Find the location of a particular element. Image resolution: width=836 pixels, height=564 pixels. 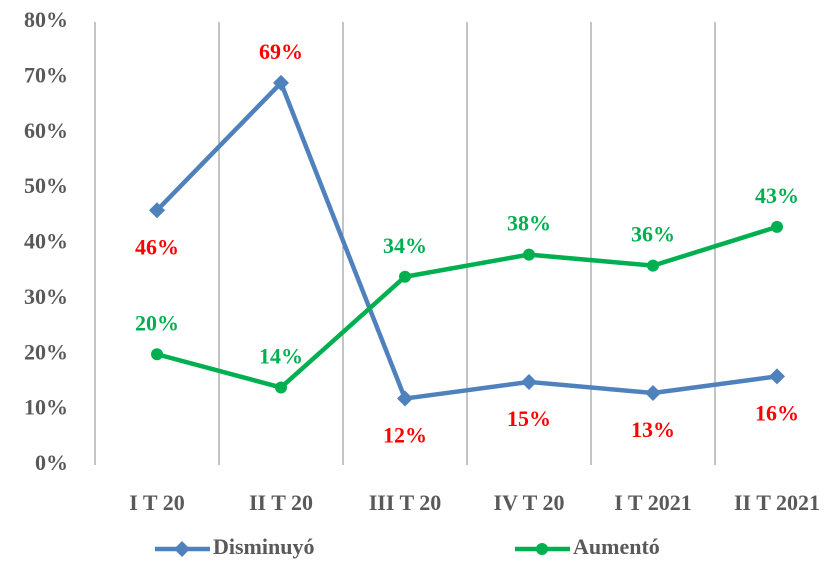

data-label: 16% is located at coordinates (777, 412).